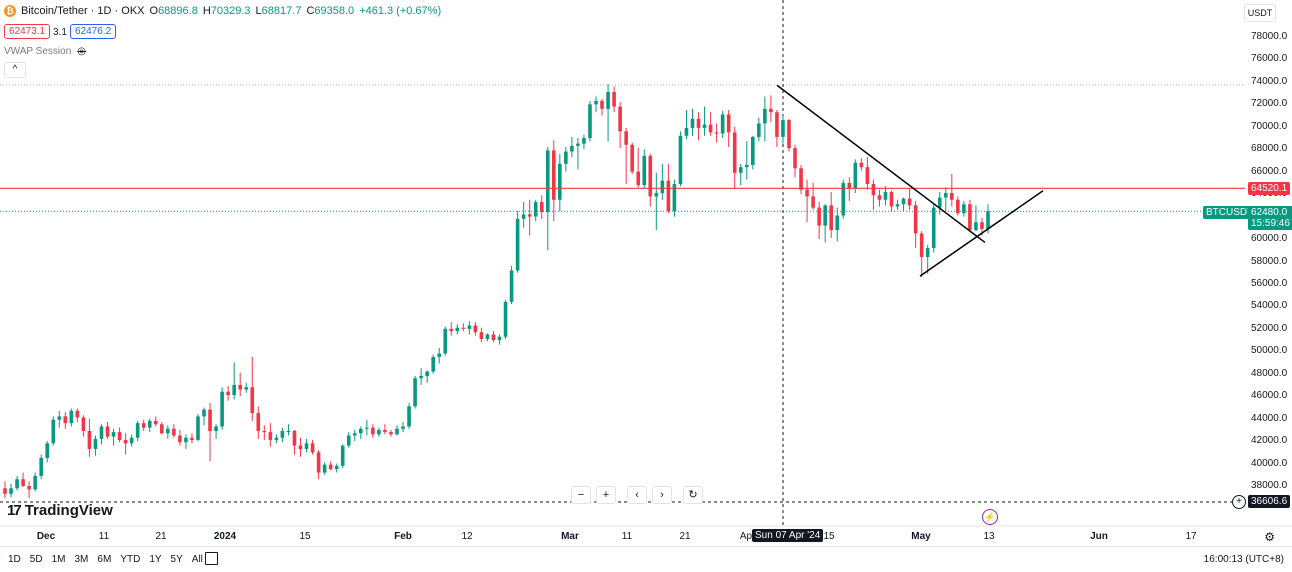 The image size is (1292, 572). What do you see at coordinates (14, 559) in the screenshot?
I see `range-1d: 1D` at bounding box center [14, 559].